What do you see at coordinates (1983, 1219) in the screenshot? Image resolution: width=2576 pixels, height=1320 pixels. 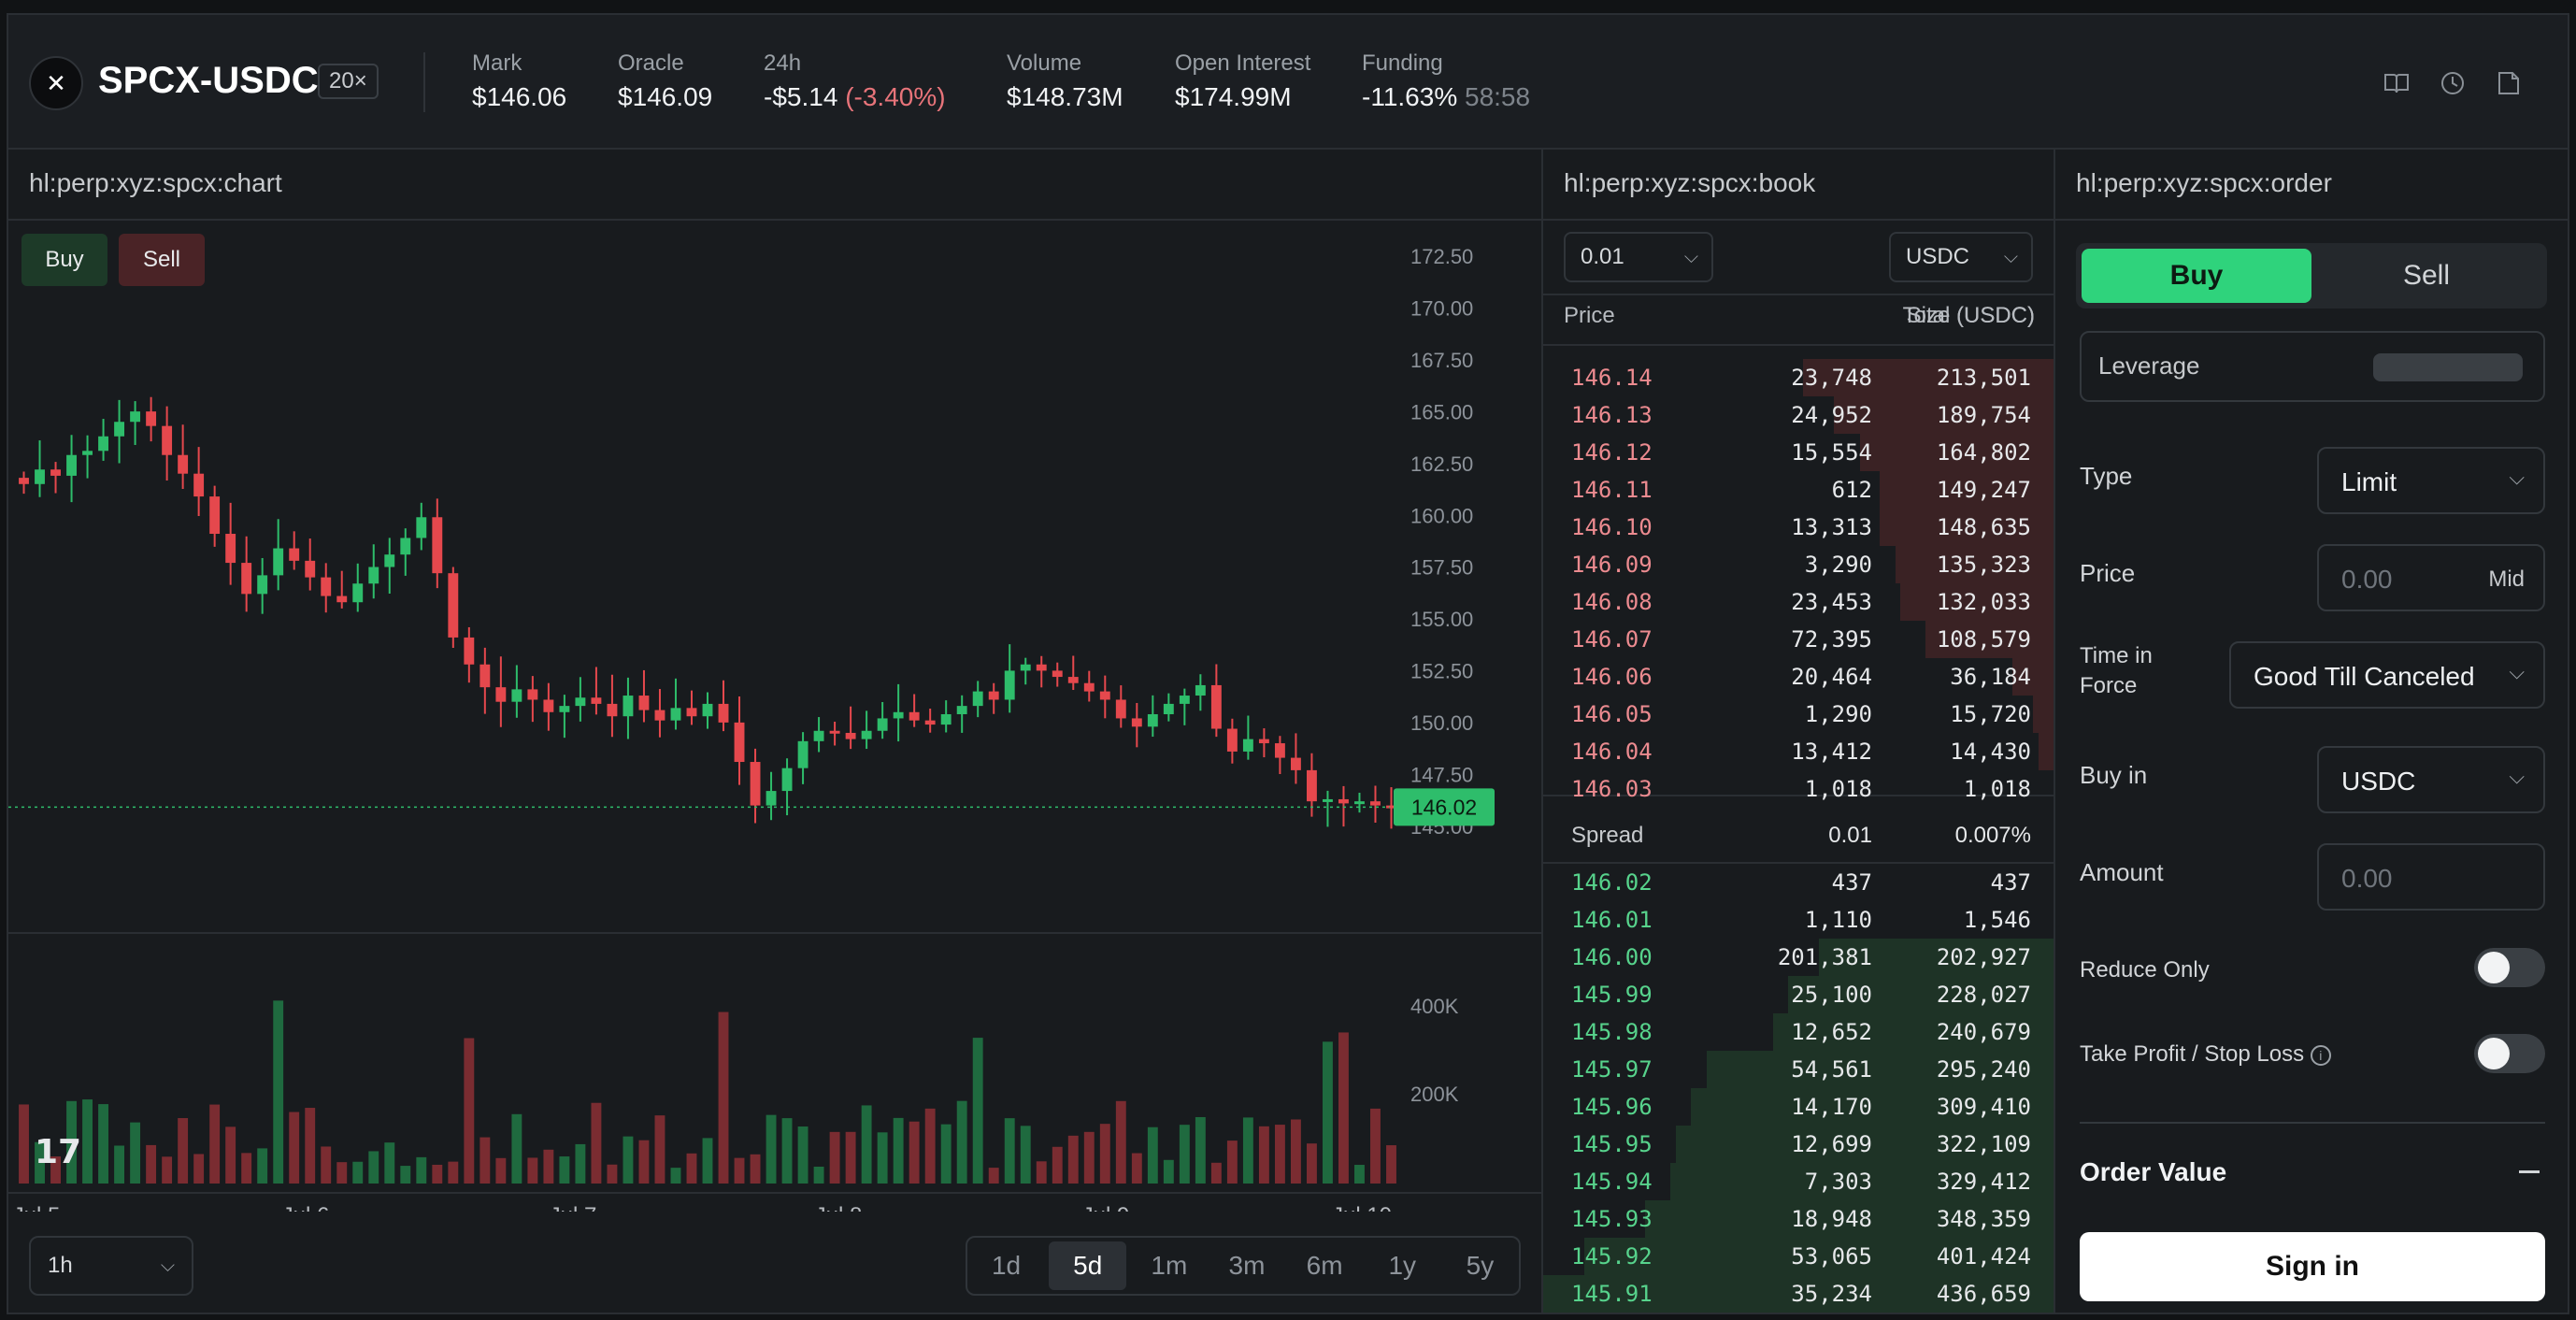 I see `bid-total: 348,359` at bounding box center [1983, 1219].